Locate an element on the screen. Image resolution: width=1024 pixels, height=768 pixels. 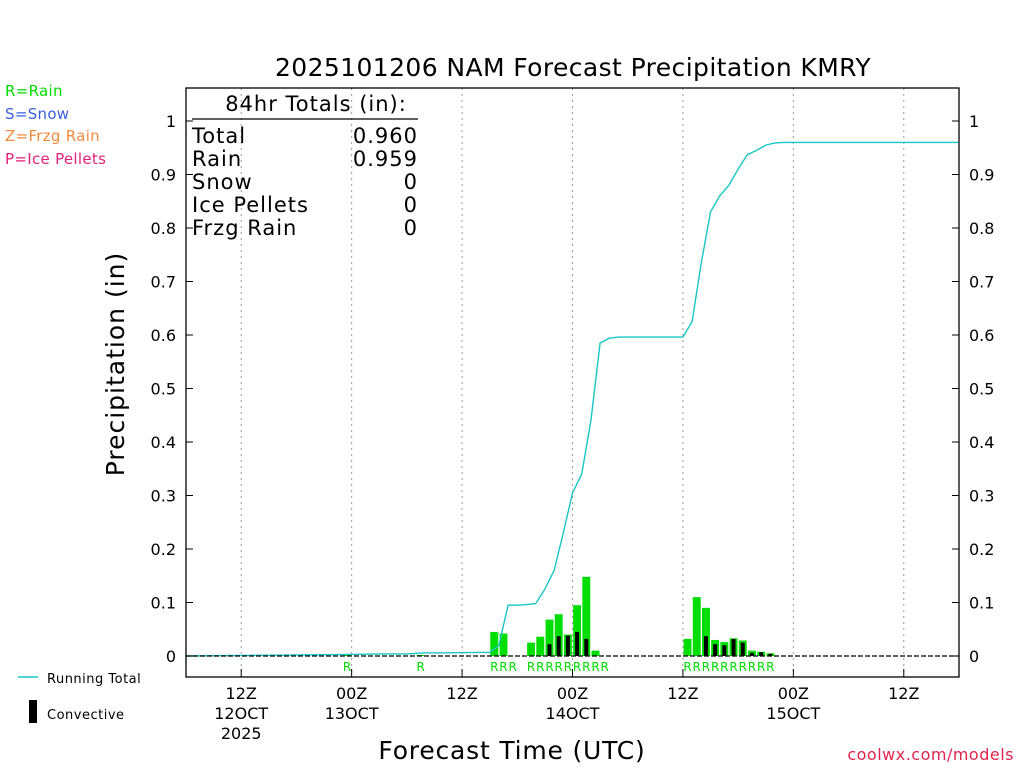
y-tick-label-right: 0 is located at coordinates (974, 656).